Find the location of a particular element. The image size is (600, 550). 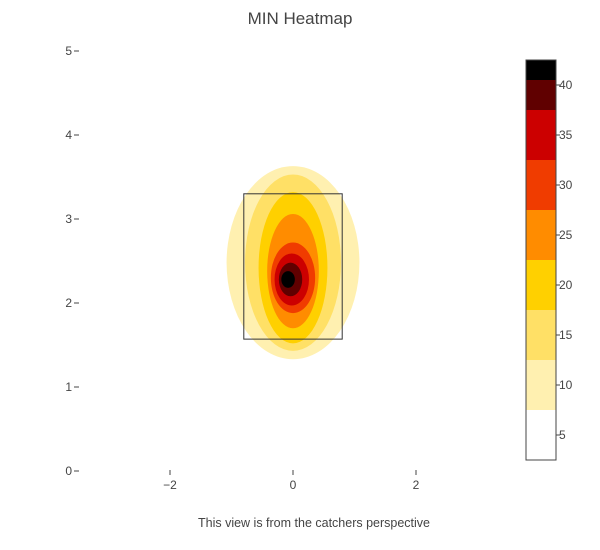

x-tick-label: −2 is located at coordinates (170, 485).